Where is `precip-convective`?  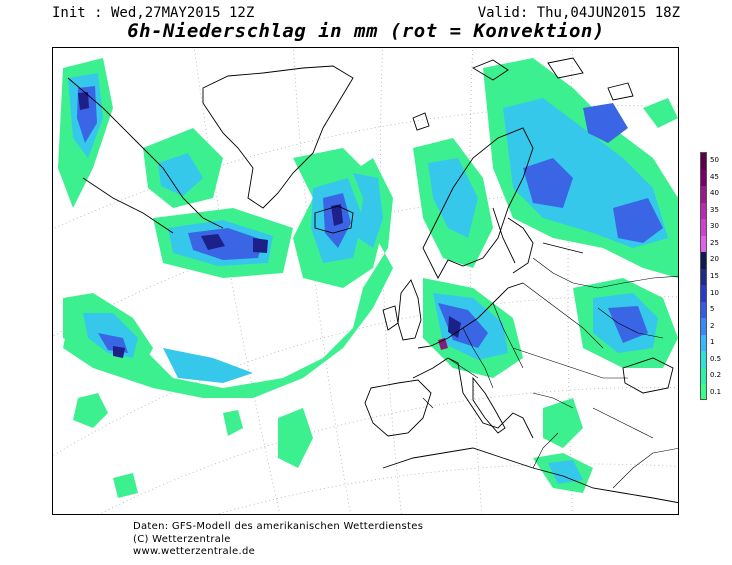
precip-convective is located at coordinates (443, 344).